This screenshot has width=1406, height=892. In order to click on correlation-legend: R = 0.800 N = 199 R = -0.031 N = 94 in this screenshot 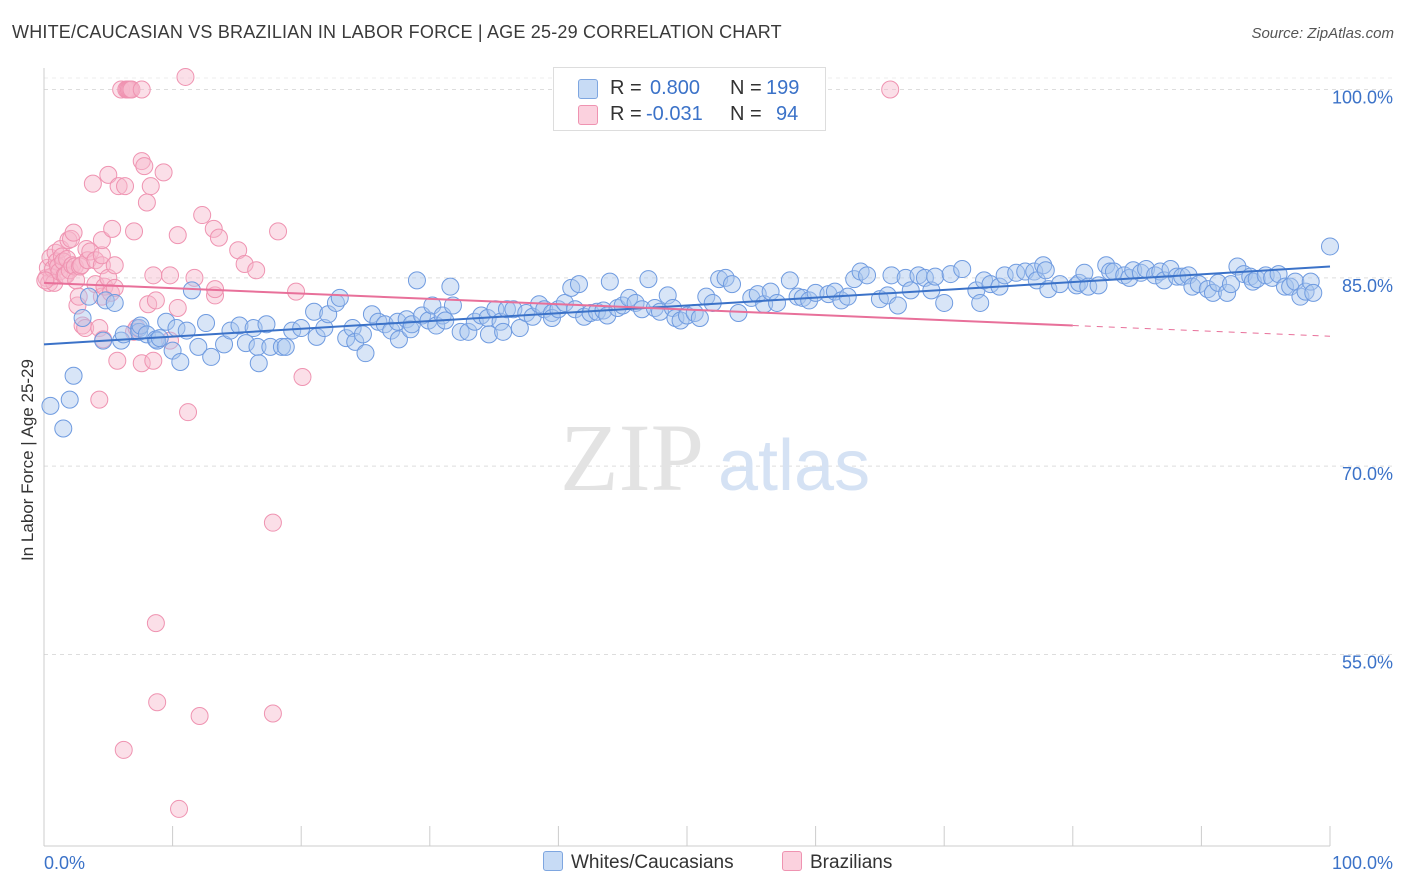, I will do `click(689, 99)`.